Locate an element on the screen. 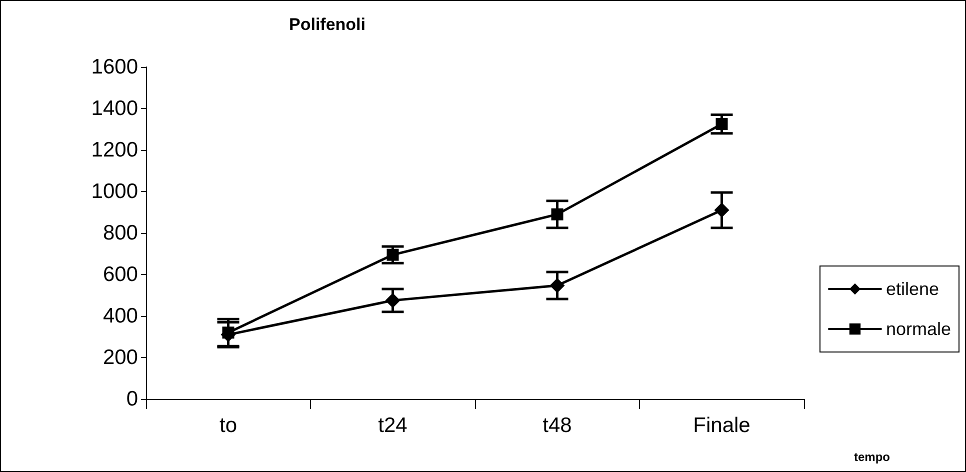  y-tick-label: 1400 is located at coordinates (114, 108).